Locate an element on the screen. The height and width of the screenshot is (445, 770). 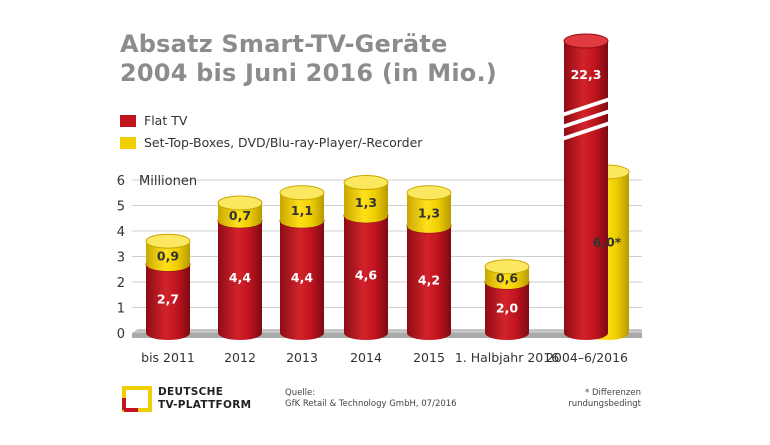
bar-stb-4-top is located at coordinates (429, 192).